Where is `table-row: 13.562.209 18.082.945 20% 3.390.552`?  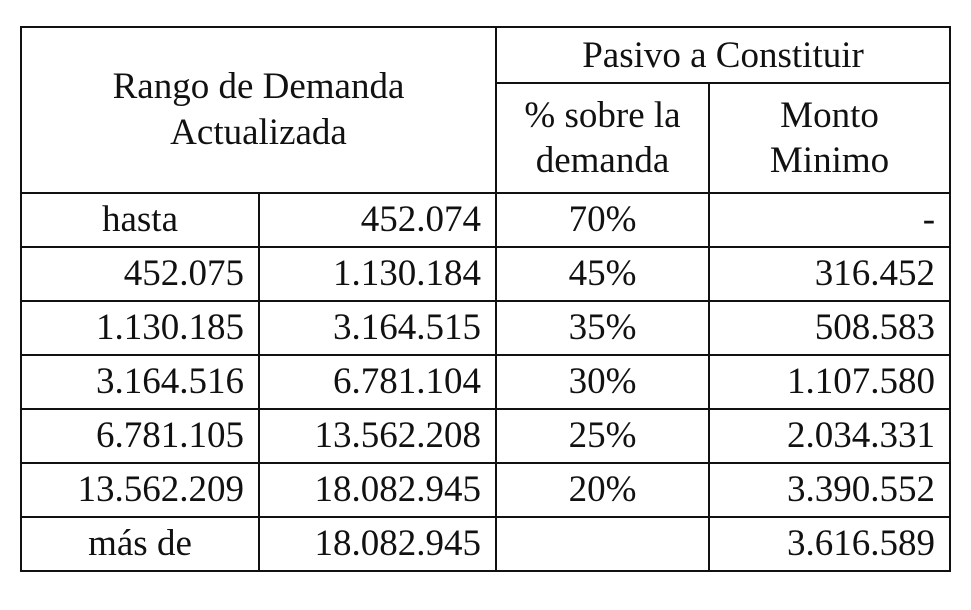 table-row: 13.562.209 18.082.945 20% 3.390.552 is located at coordinates (486, 490).